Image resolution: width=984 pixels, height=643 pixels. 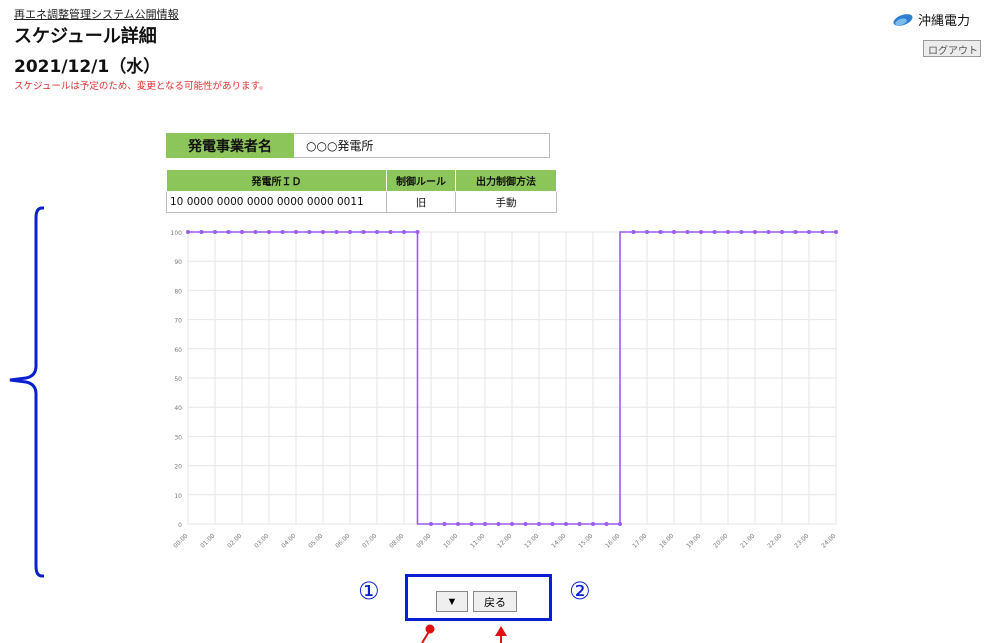 I want to click on company-value: ○○○発電所, so click(x=422, y=145).